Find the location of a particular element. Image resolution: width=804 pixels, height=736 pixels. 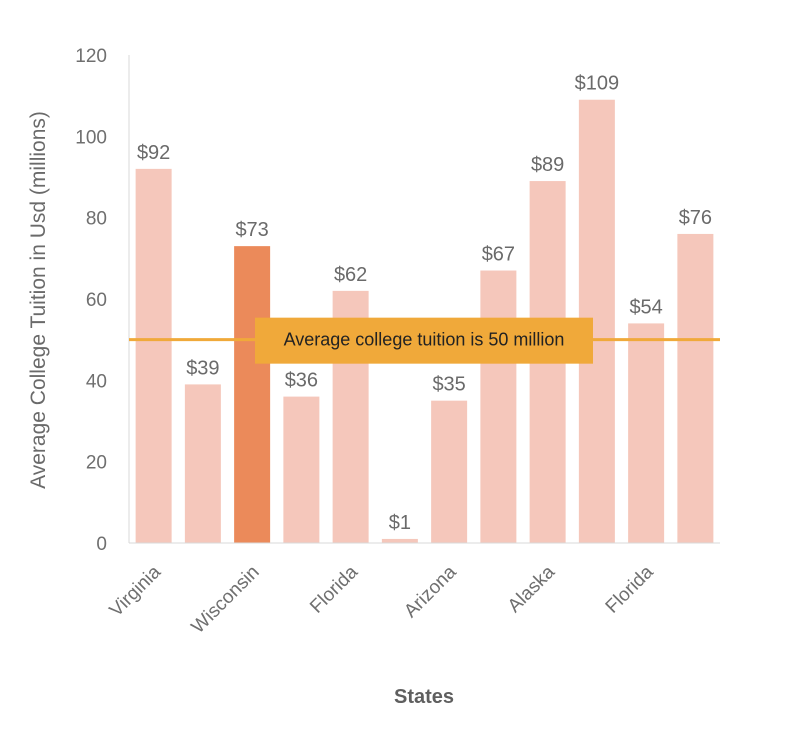

x-tick-label: Arizona is located at coordinates (430, 591).